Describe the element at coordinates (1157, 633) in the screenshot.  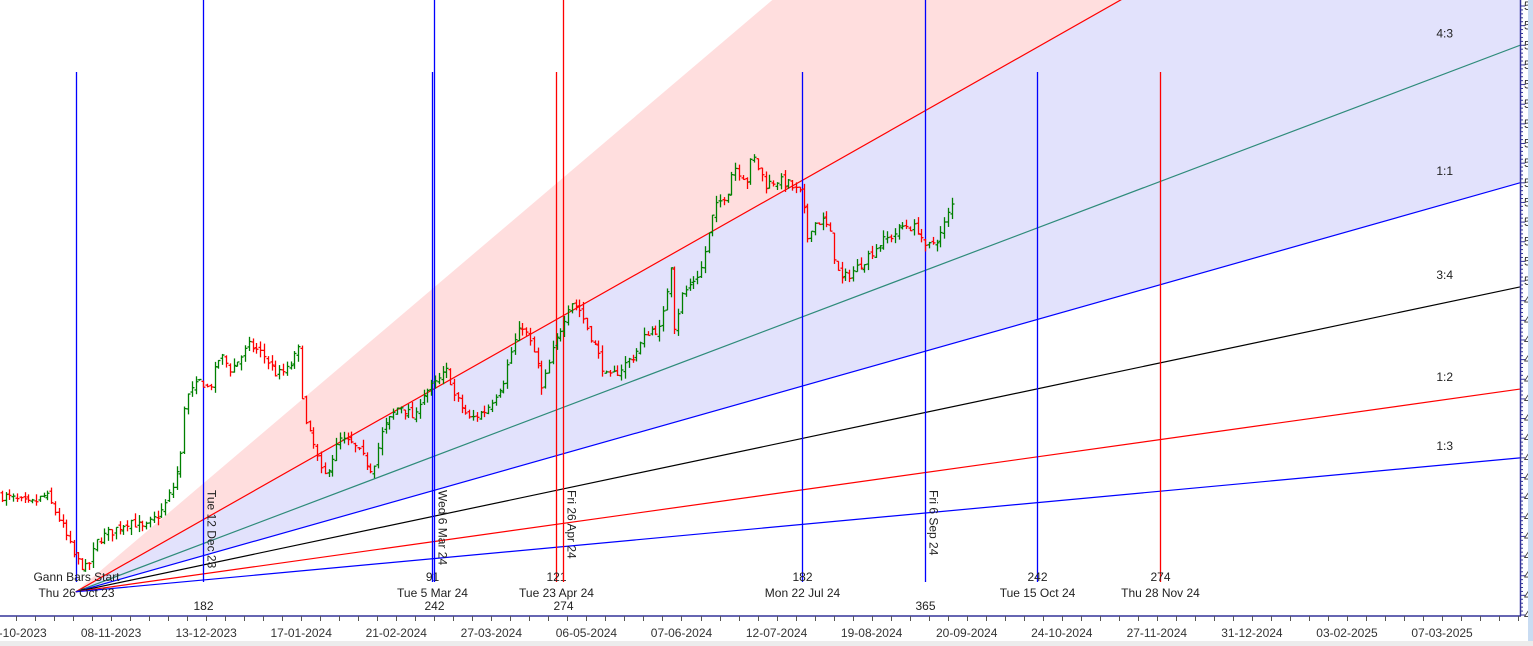
I see `date-tick-label: 27-11-2024` at that location.